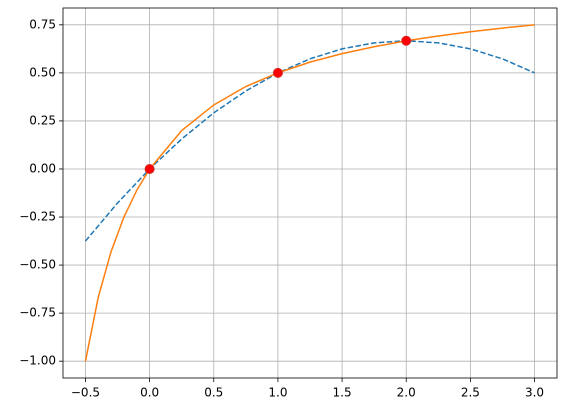 This screenshot has height=413, width=568. Describe the element at coordinates (37, 361) in the screenshot. I see `y-tick-label: −1.00` at that location.